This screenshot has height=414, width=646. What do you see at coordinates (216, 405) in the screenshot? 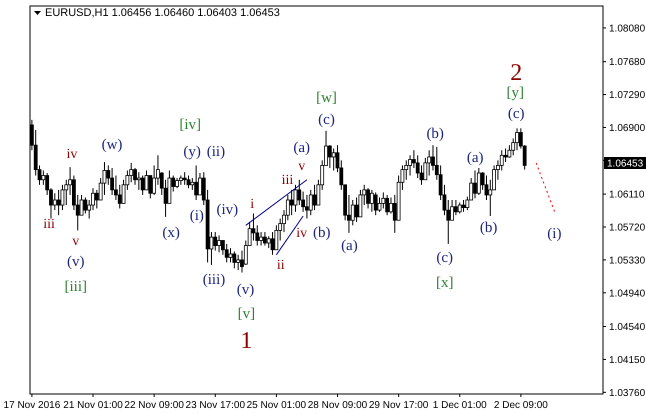
I see `x-tick-label: 23 Nov 17:00` at bounding box center [216, 405].